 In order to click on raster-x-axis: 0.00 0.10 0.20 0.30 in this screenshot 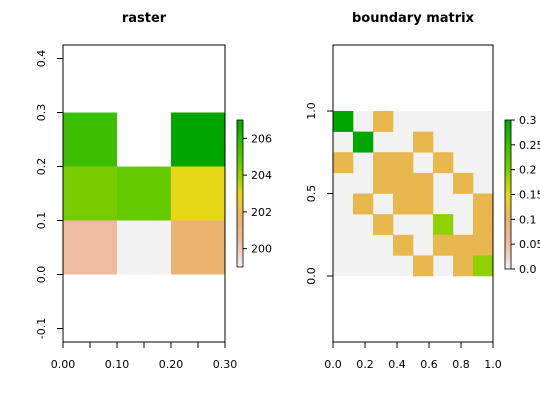, I will do `click(144, 356)`.